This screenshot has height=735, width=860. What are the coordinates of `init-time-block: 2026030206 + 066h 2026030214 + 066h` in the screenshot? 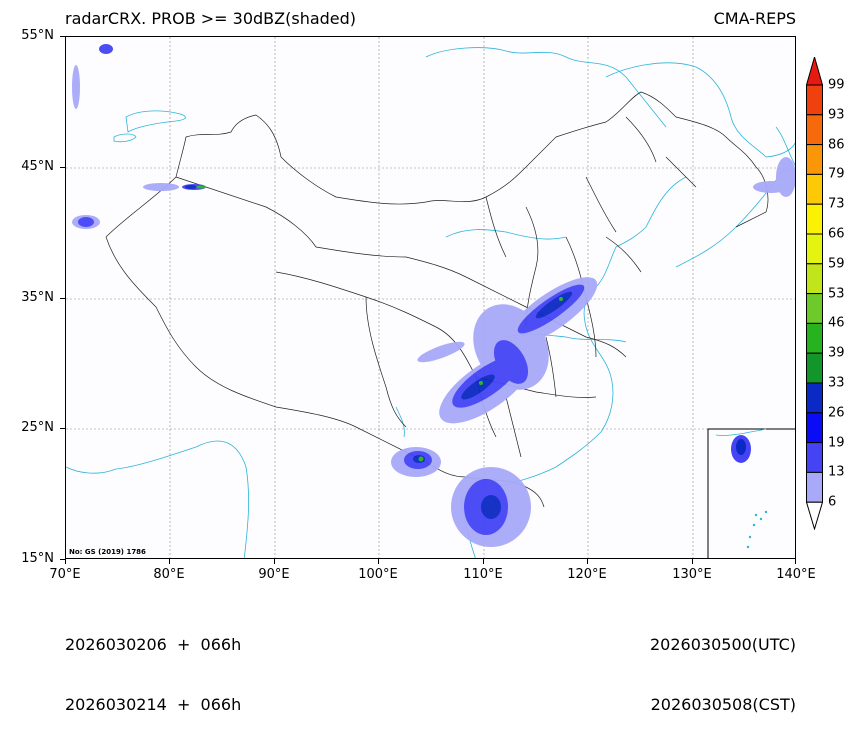 It's located at (153, 665).